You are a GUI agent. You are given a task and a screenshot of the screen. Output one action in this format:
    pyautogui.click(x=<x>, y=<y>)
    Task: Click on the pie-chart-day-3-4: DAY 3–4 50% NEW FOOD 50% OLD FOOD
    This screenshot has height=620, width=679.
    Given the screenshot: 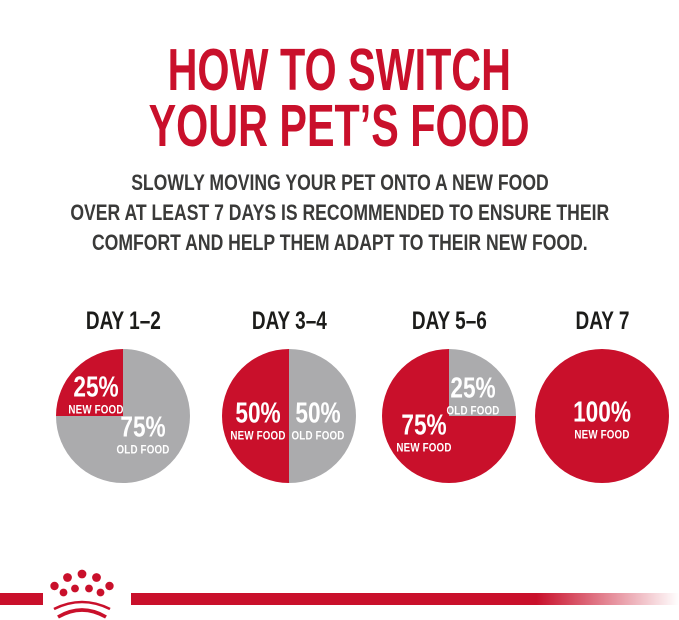 What is the action you would take?
    pyautogui.click(x=289, y=394)
    